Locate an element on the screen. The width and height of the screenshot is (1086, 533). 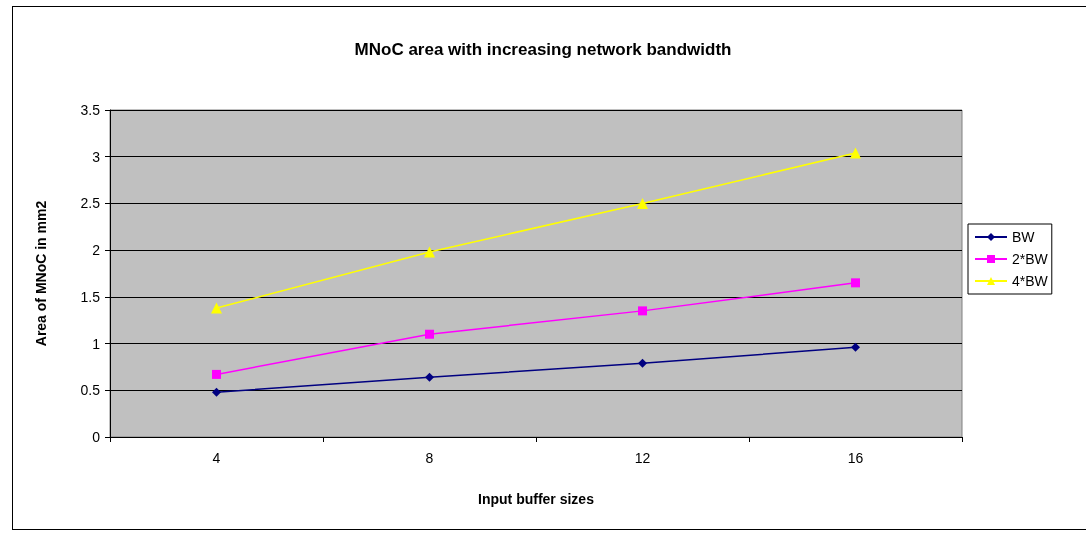
y-axis-title: Area of MNoC in mm2 is located at coordinates (41, 273).